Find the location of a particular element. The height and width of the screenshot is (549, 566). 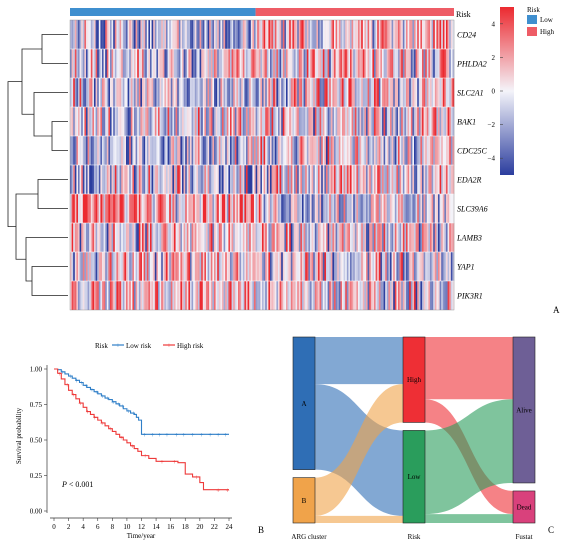

km-legend: Risk + Low risk + High risk is located at coordinates (149, 346).